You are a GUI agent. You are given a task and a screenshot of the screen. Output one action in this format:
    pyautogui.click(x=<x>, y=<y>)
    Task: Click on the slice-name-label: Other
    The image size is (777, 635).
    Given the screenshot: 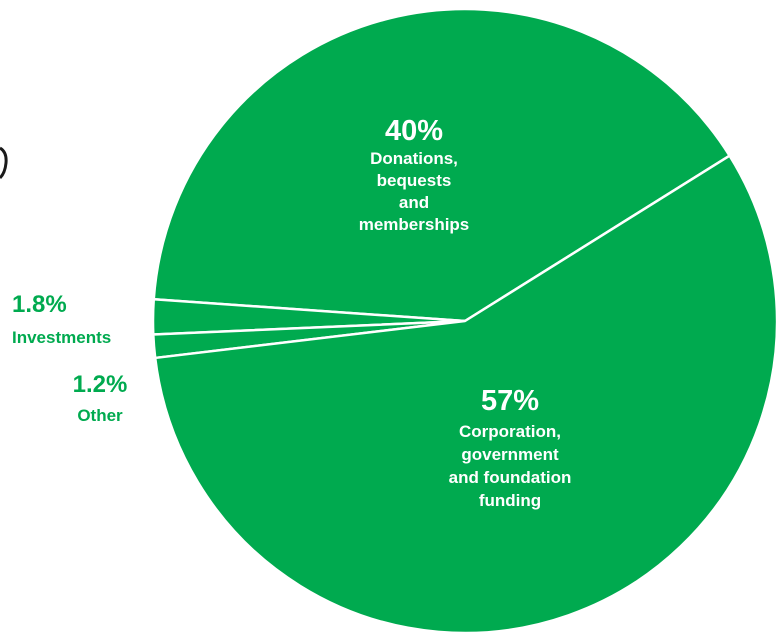 What is the action you would take?
    pyautogui.click(x=100, y=415)
    